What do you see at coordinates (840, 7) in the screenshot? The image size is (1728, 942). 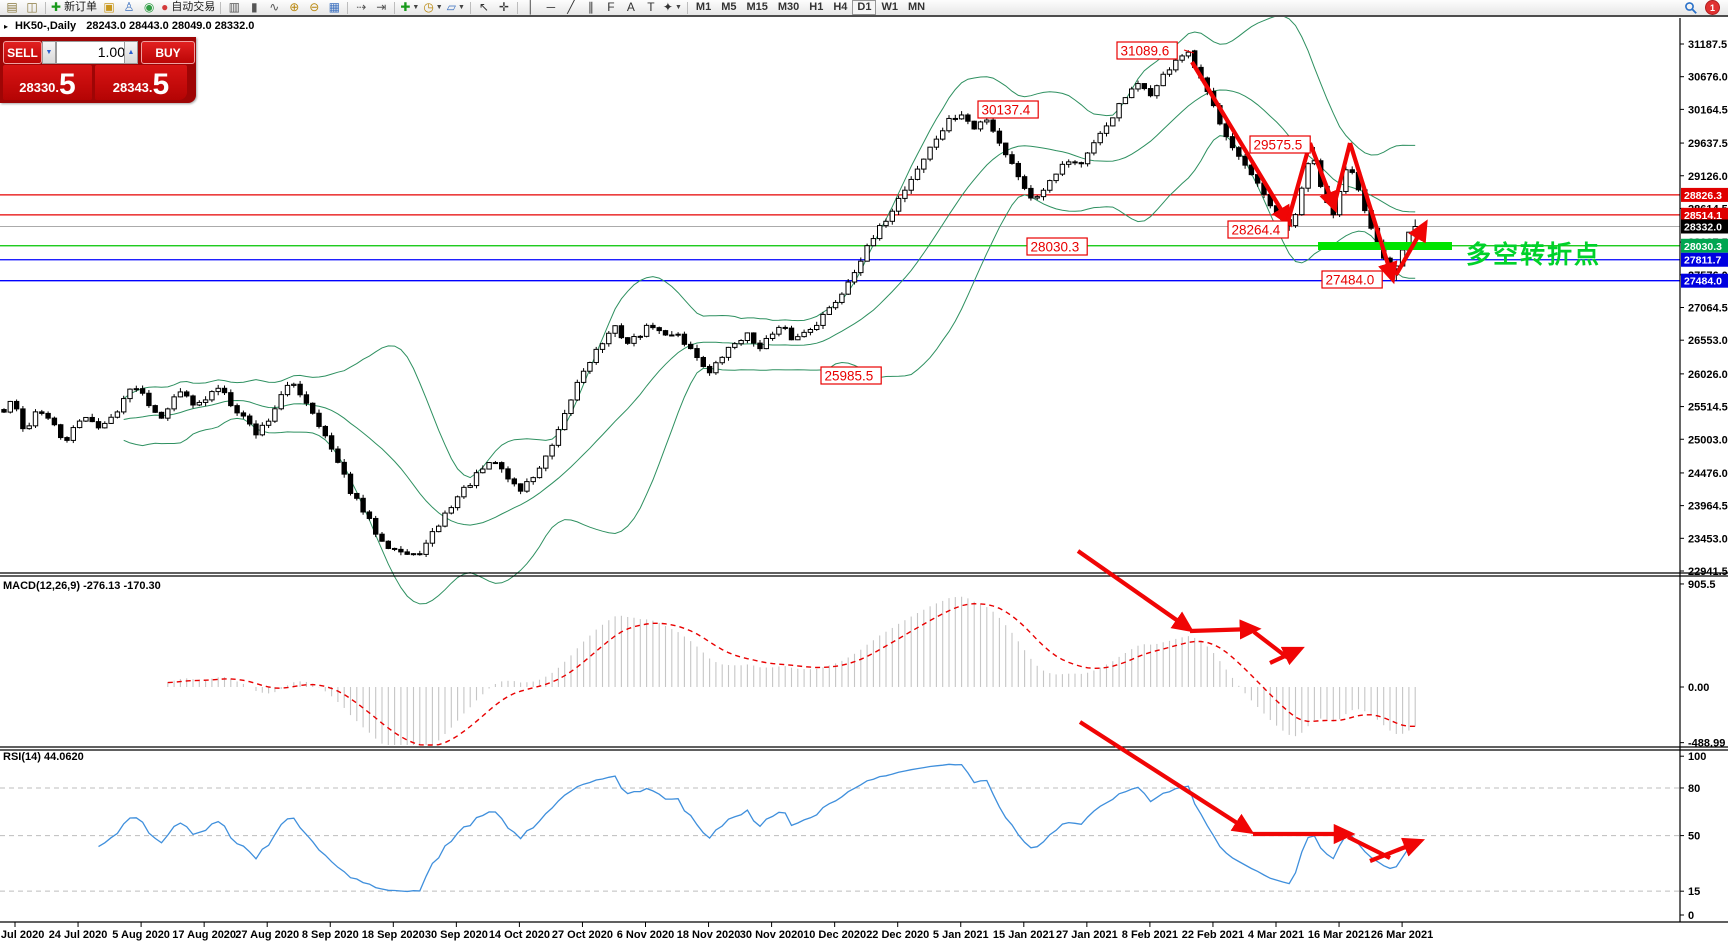 I see `timeframe-h4: H4` at bounding box center [840, 7].